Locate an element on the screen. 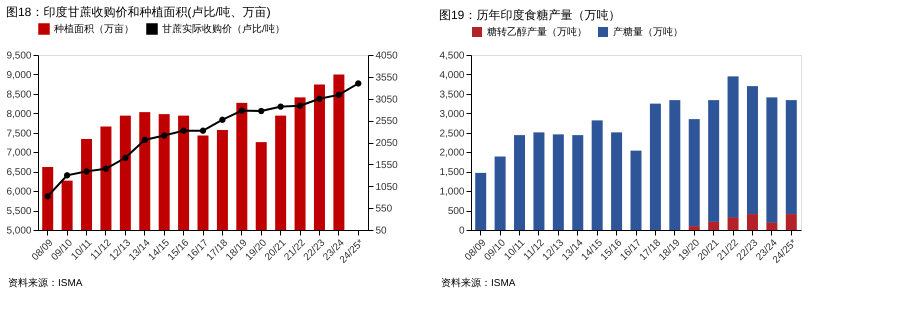 The width and height of the screenshot is (902, 333). y-tick-label: 1,000 is located at coordinates (452, 192).